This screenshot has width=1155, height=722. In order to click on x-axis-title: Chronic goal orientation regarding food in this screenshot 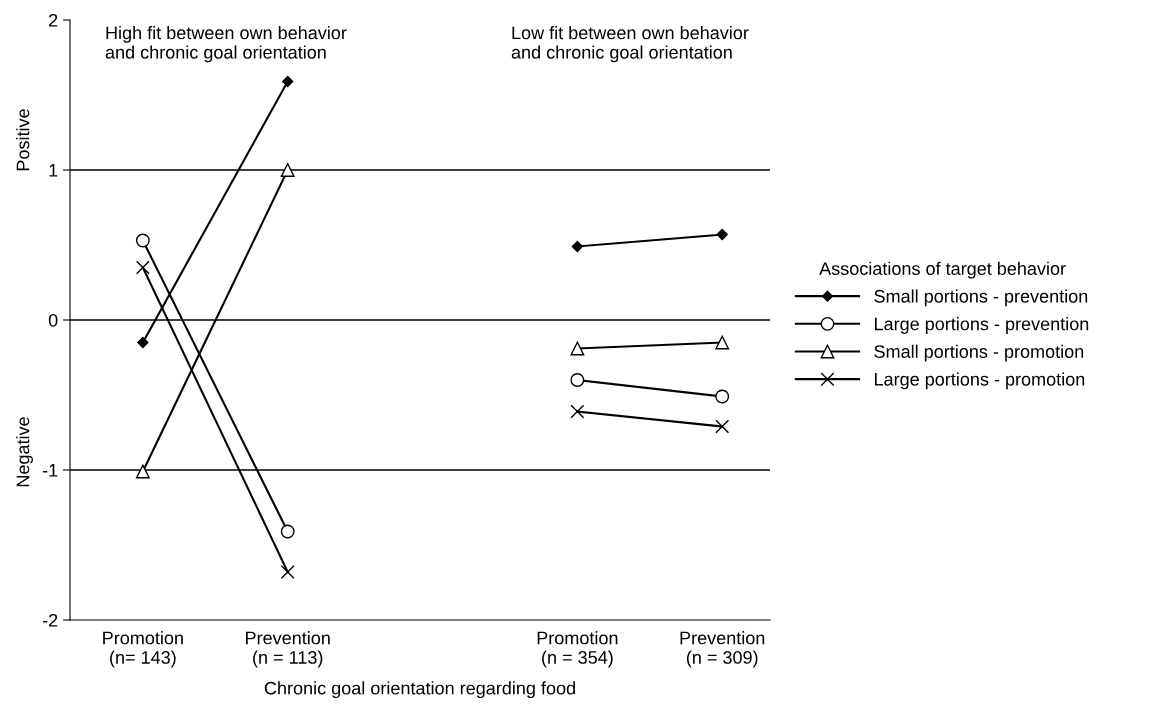, I will do `click(419, 690)`.